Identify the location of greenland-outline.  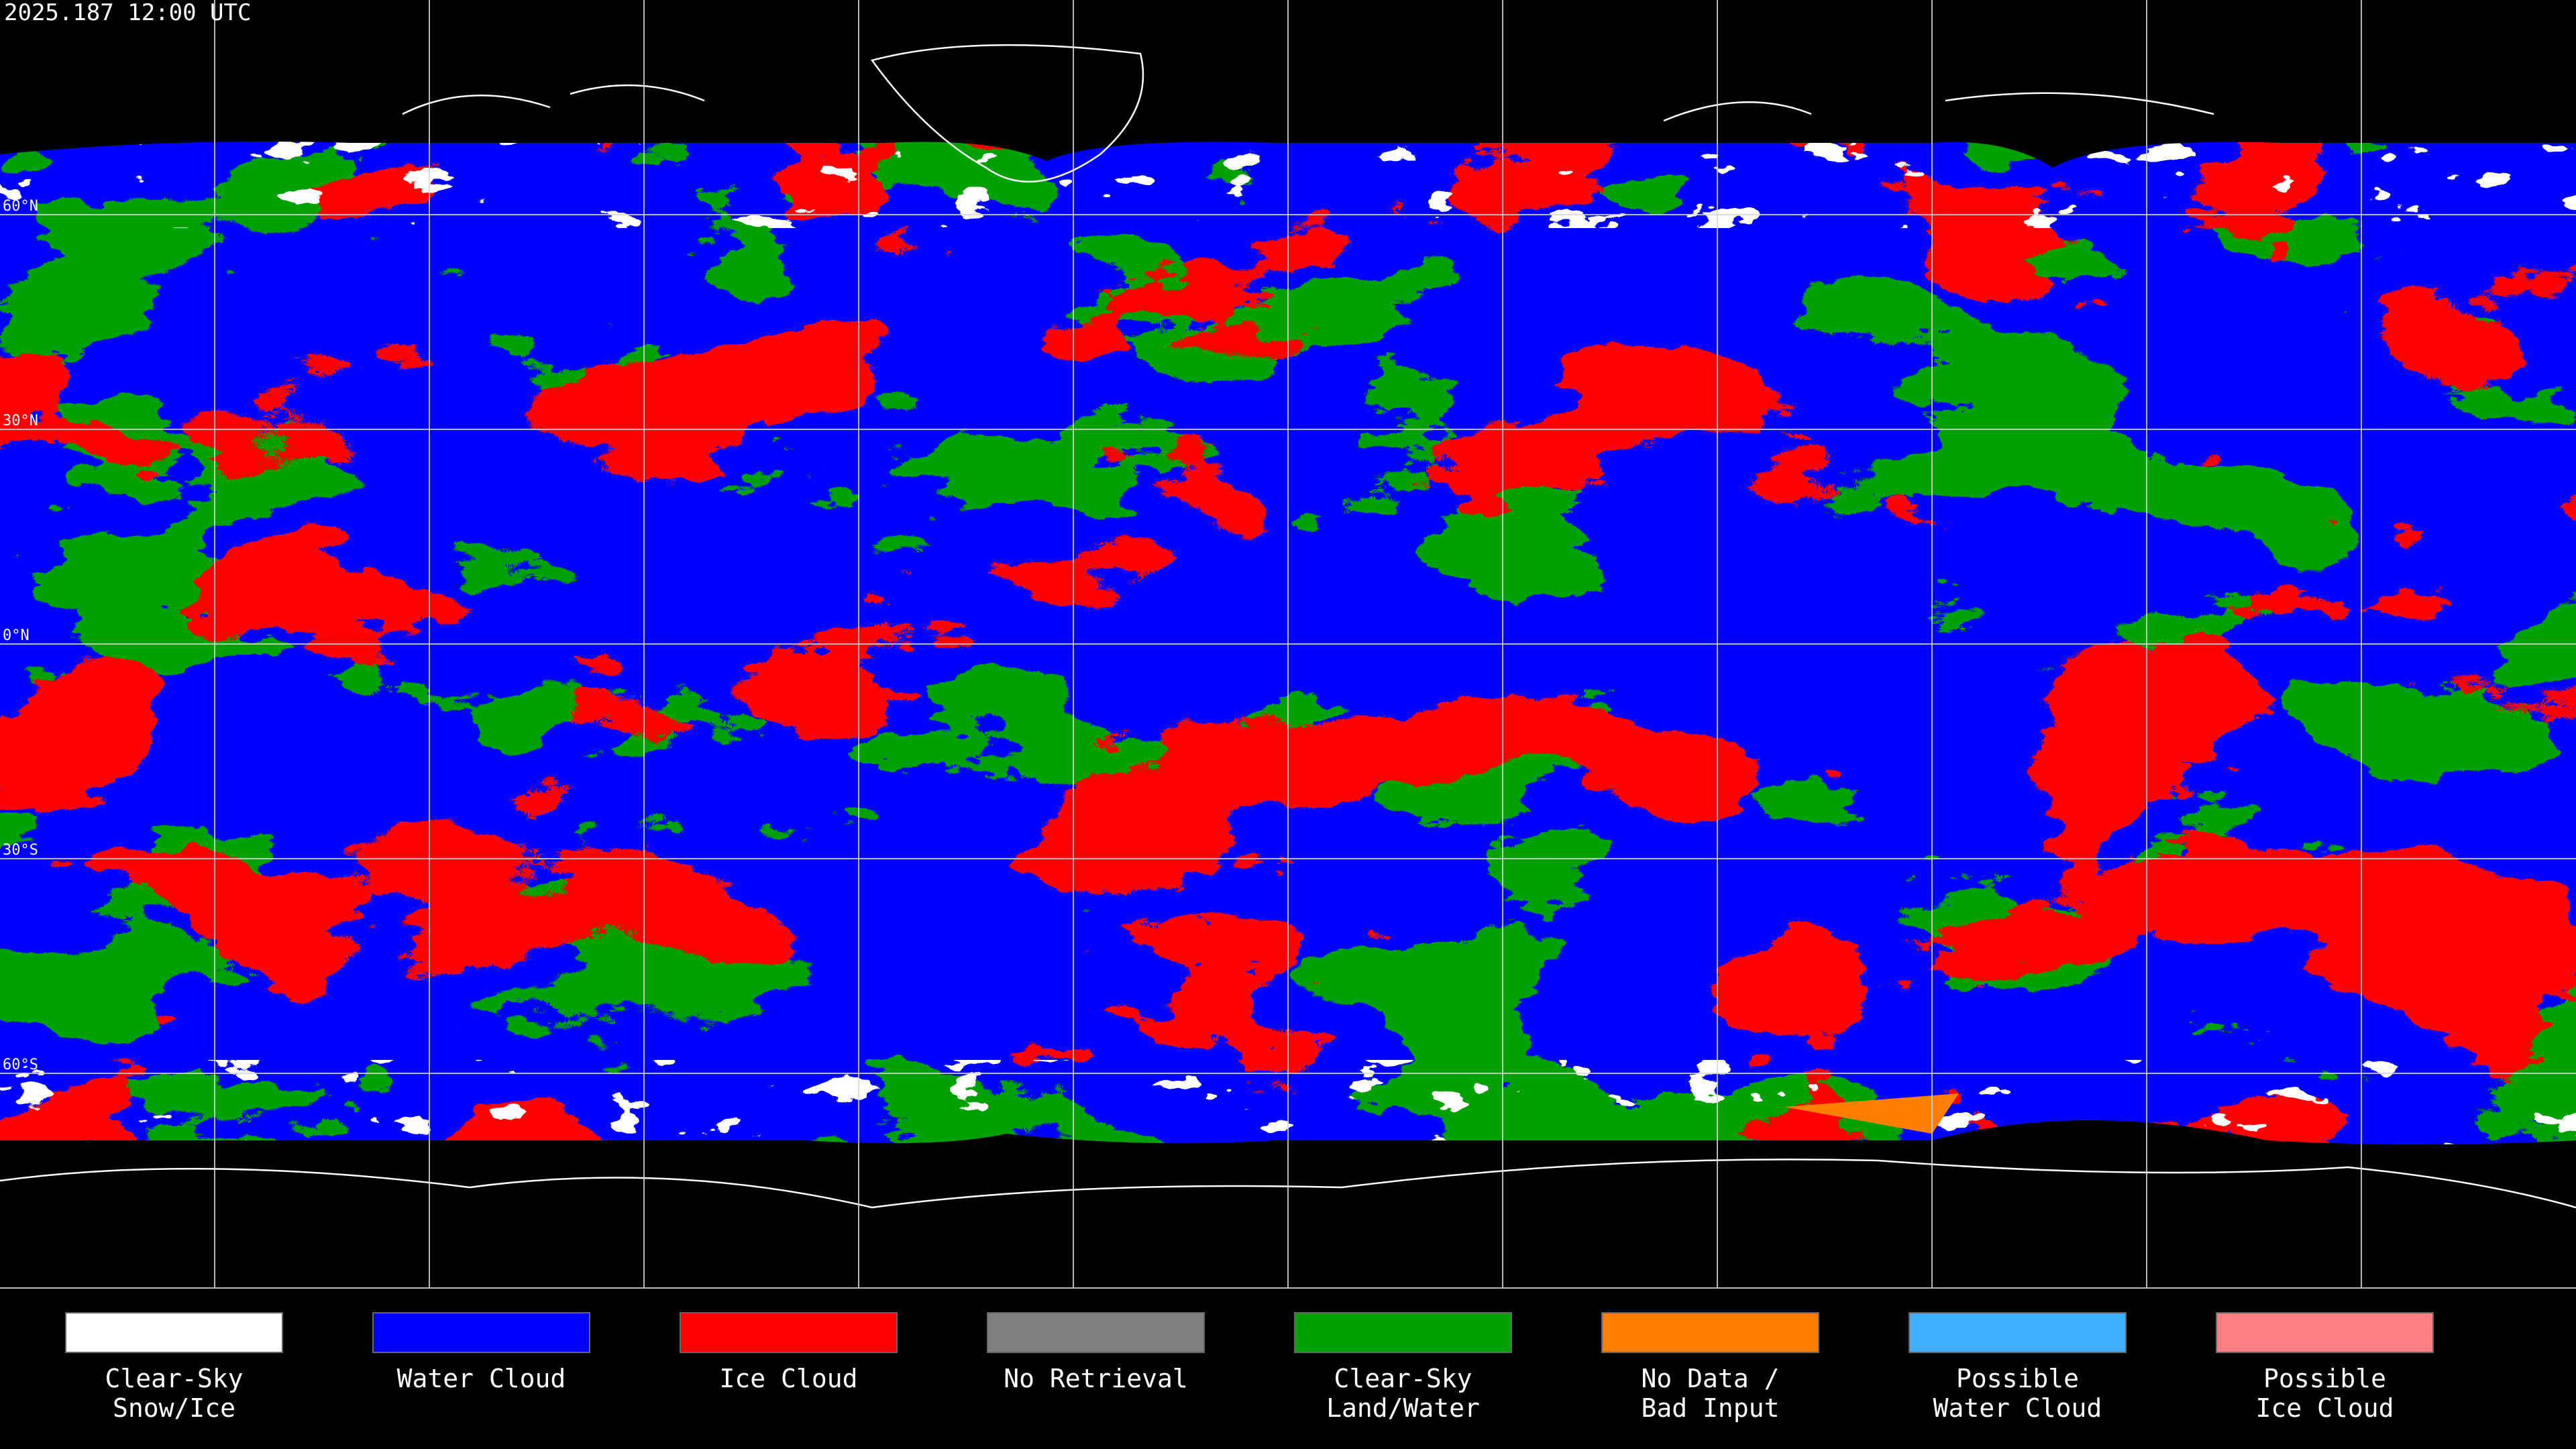
(1007, 113).